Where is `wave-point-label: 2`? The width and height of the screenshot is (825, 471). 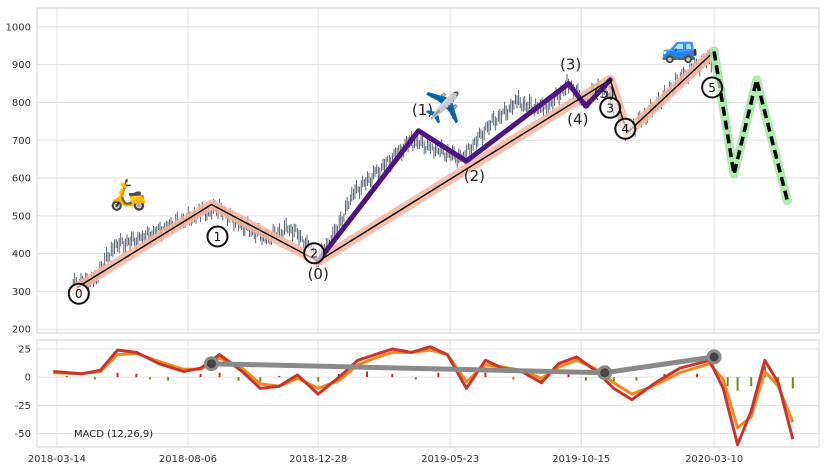 wave-point-label: 2 is located at coordinates (314, 254).